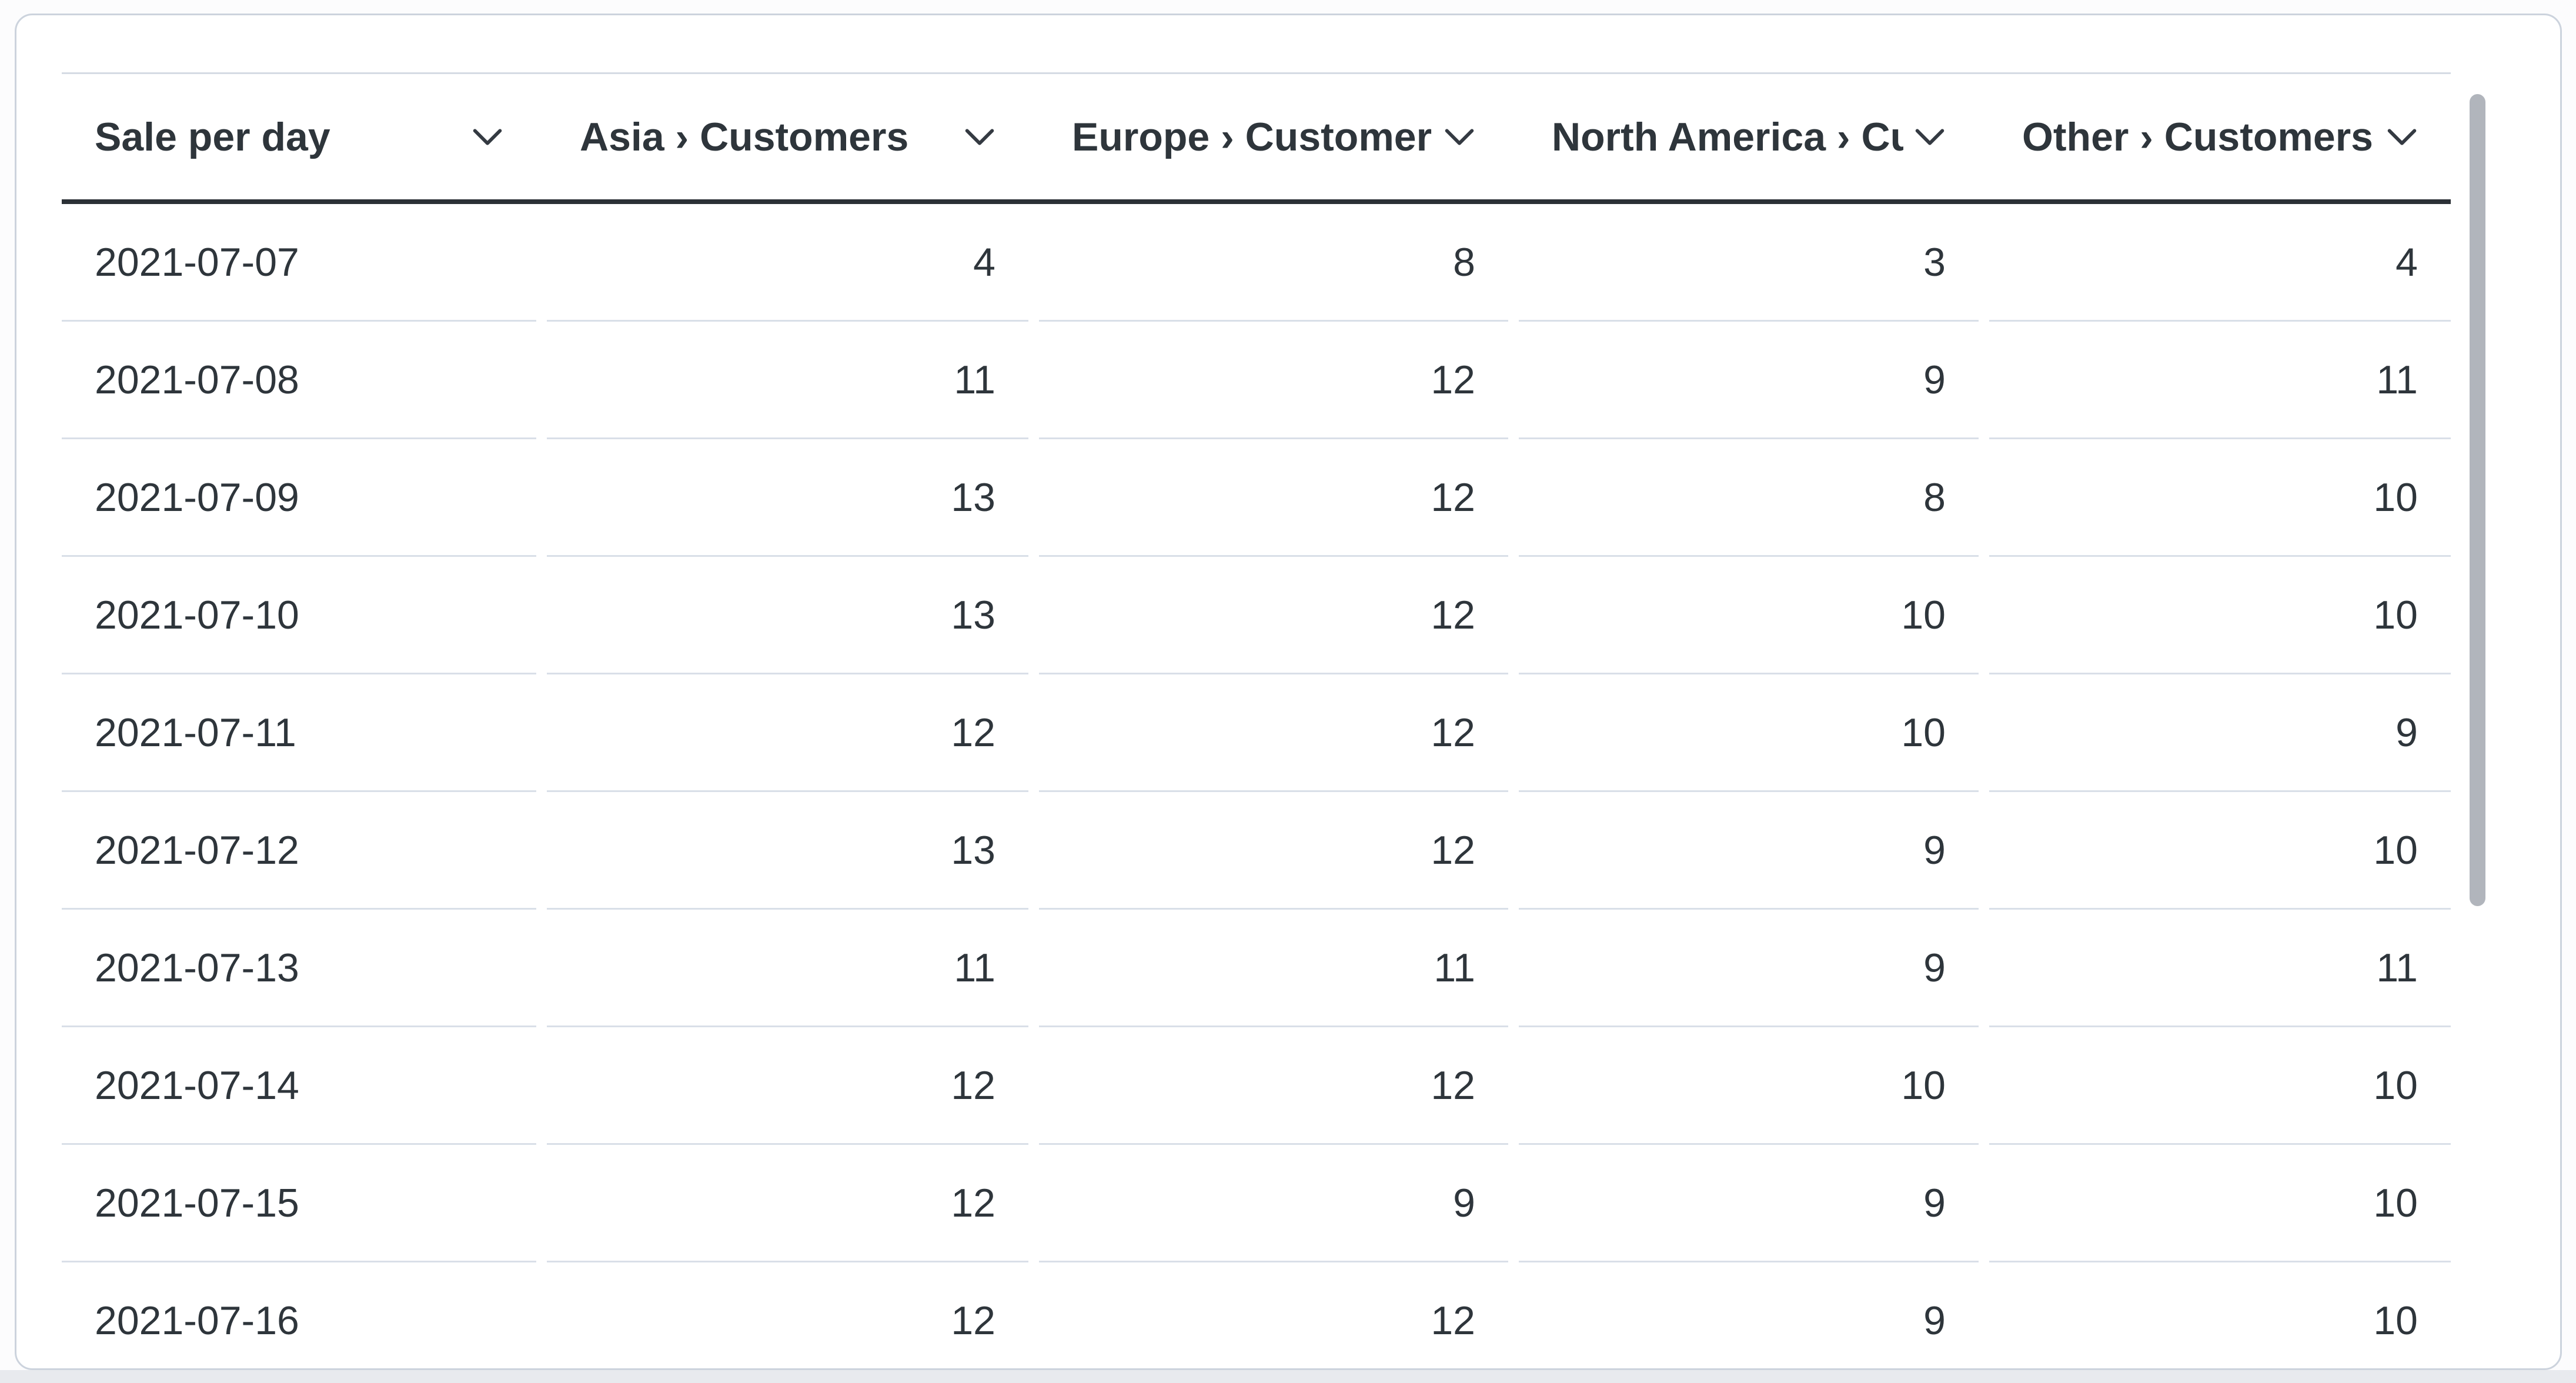 This screenshot has width=2576, height=1383. What do you see at coordinates (212, 136) in the screenshot?
I see `column-header-label: Sale per day` at bounding box center [212, 136].